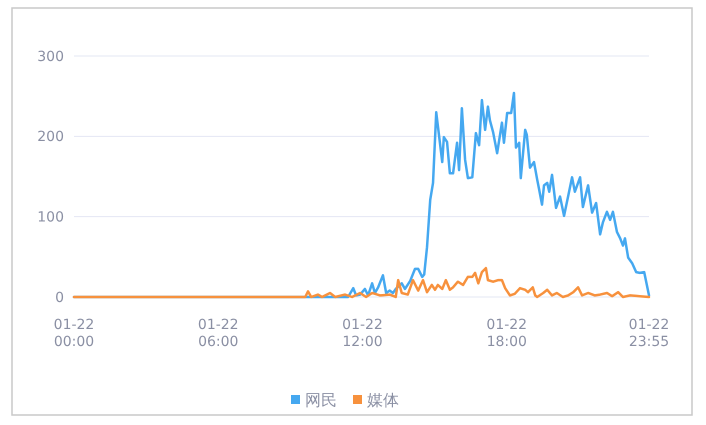  I want to click on y-tick-label: 0, so click(59, 298).